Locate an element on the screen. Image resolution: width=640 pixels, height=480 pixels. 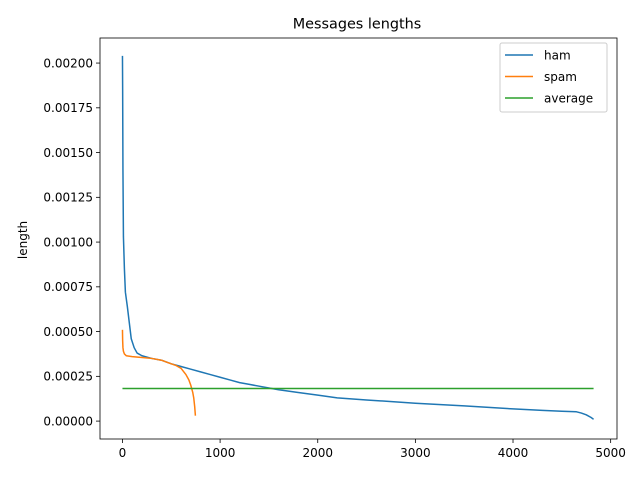
chart-title: Messages lengths is located at coordinates (357, 25).